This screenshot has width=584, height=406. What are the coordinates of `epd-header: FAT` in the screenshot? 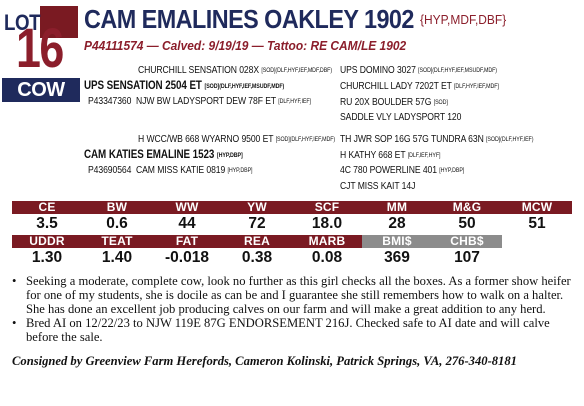 It's located at (187, 241).